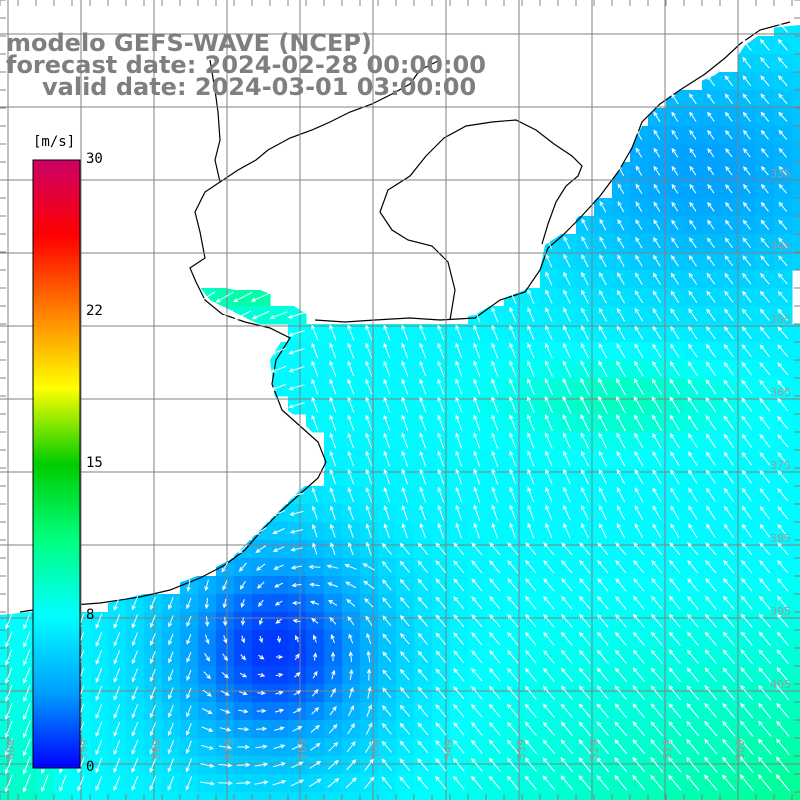  What do you see at coordinates (94, 159) in the screenshot?
I see `colorbar-tick-label: 30` at bounding box center [94, 159].